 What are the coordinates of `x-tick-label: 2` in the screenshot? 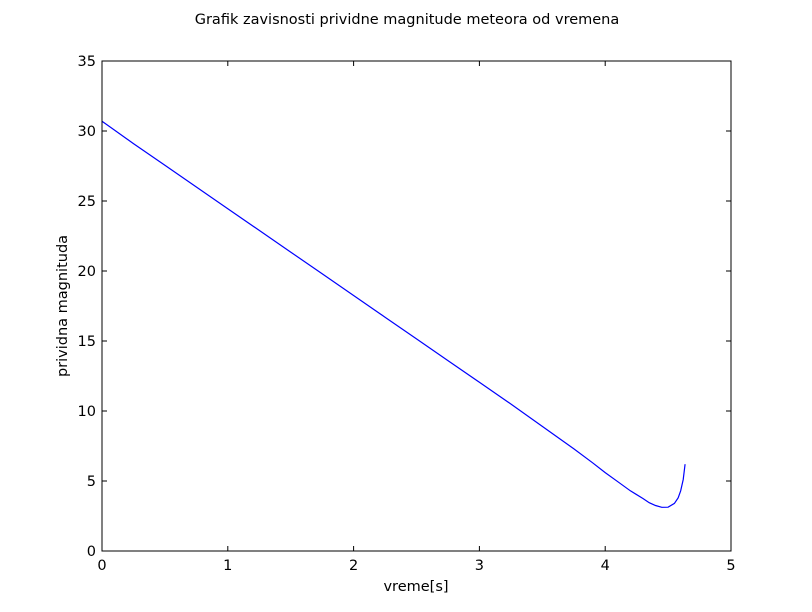 It's located at (353, 566).